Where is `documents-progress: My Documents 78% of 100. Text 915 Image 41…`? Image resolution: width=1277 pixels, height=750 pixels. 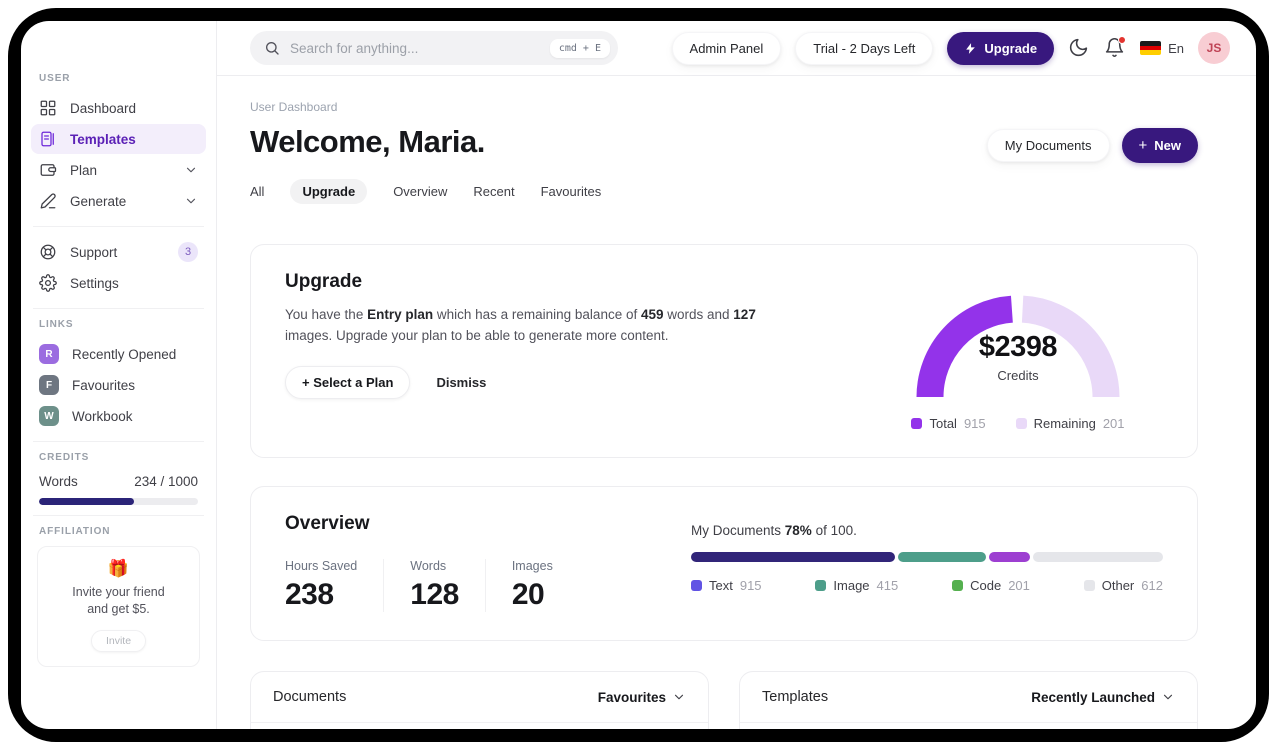
documents-progress: My Documents 78% of 100. Text 915 Image 41… is located at coordinates (927, 567).